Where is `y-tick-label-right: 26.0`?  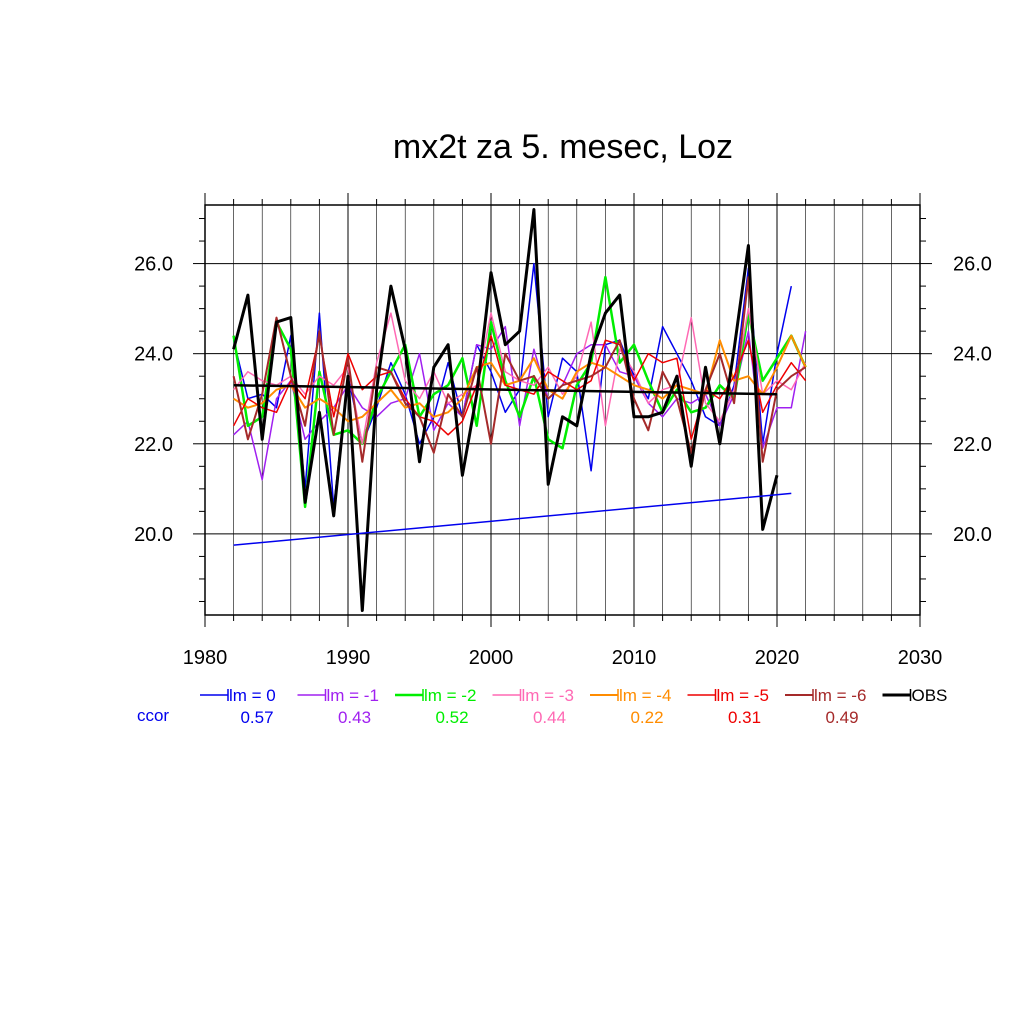 y-tick-label-right: 26.0 is located at coordinates (972, 265).